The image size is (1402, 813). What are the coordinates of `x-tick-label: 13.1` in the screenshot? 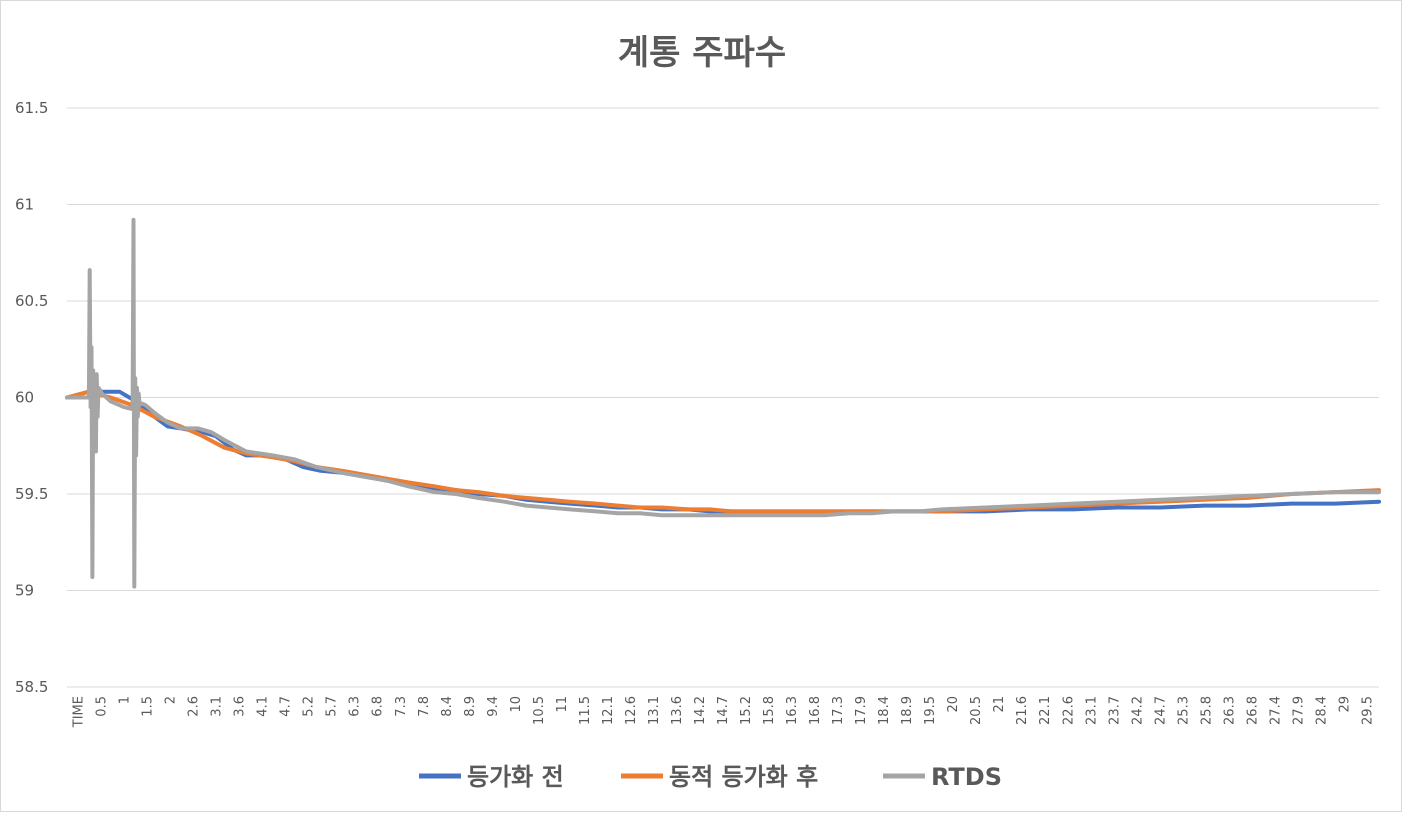 It's located at (654, 710).